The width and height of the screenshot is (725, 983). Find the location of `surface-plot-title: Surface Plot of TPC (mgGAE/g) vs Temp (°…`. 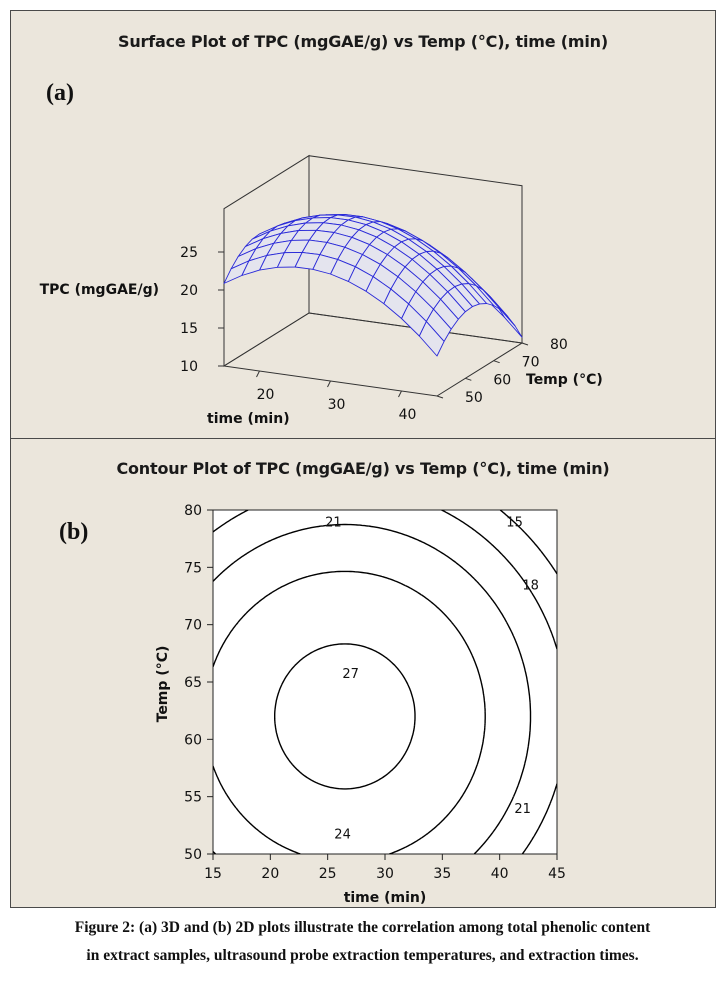

surface-plot-title: Surface Plot of TPC (mgGAE/g) vs Temp (°… is located at coordinates (363, 41).